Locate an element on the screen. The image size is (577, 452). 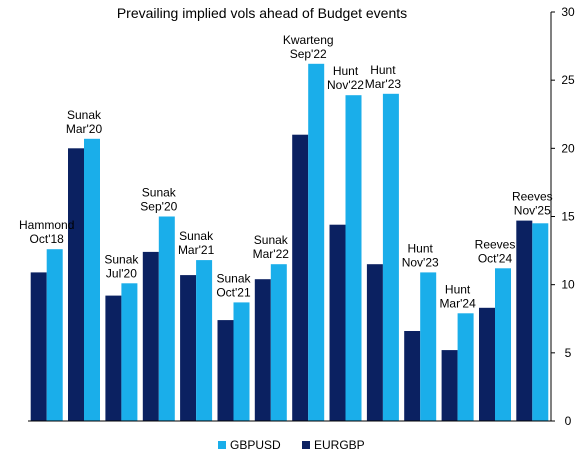
y-tick-label-25: 25 is located at coordinates (568, 80).